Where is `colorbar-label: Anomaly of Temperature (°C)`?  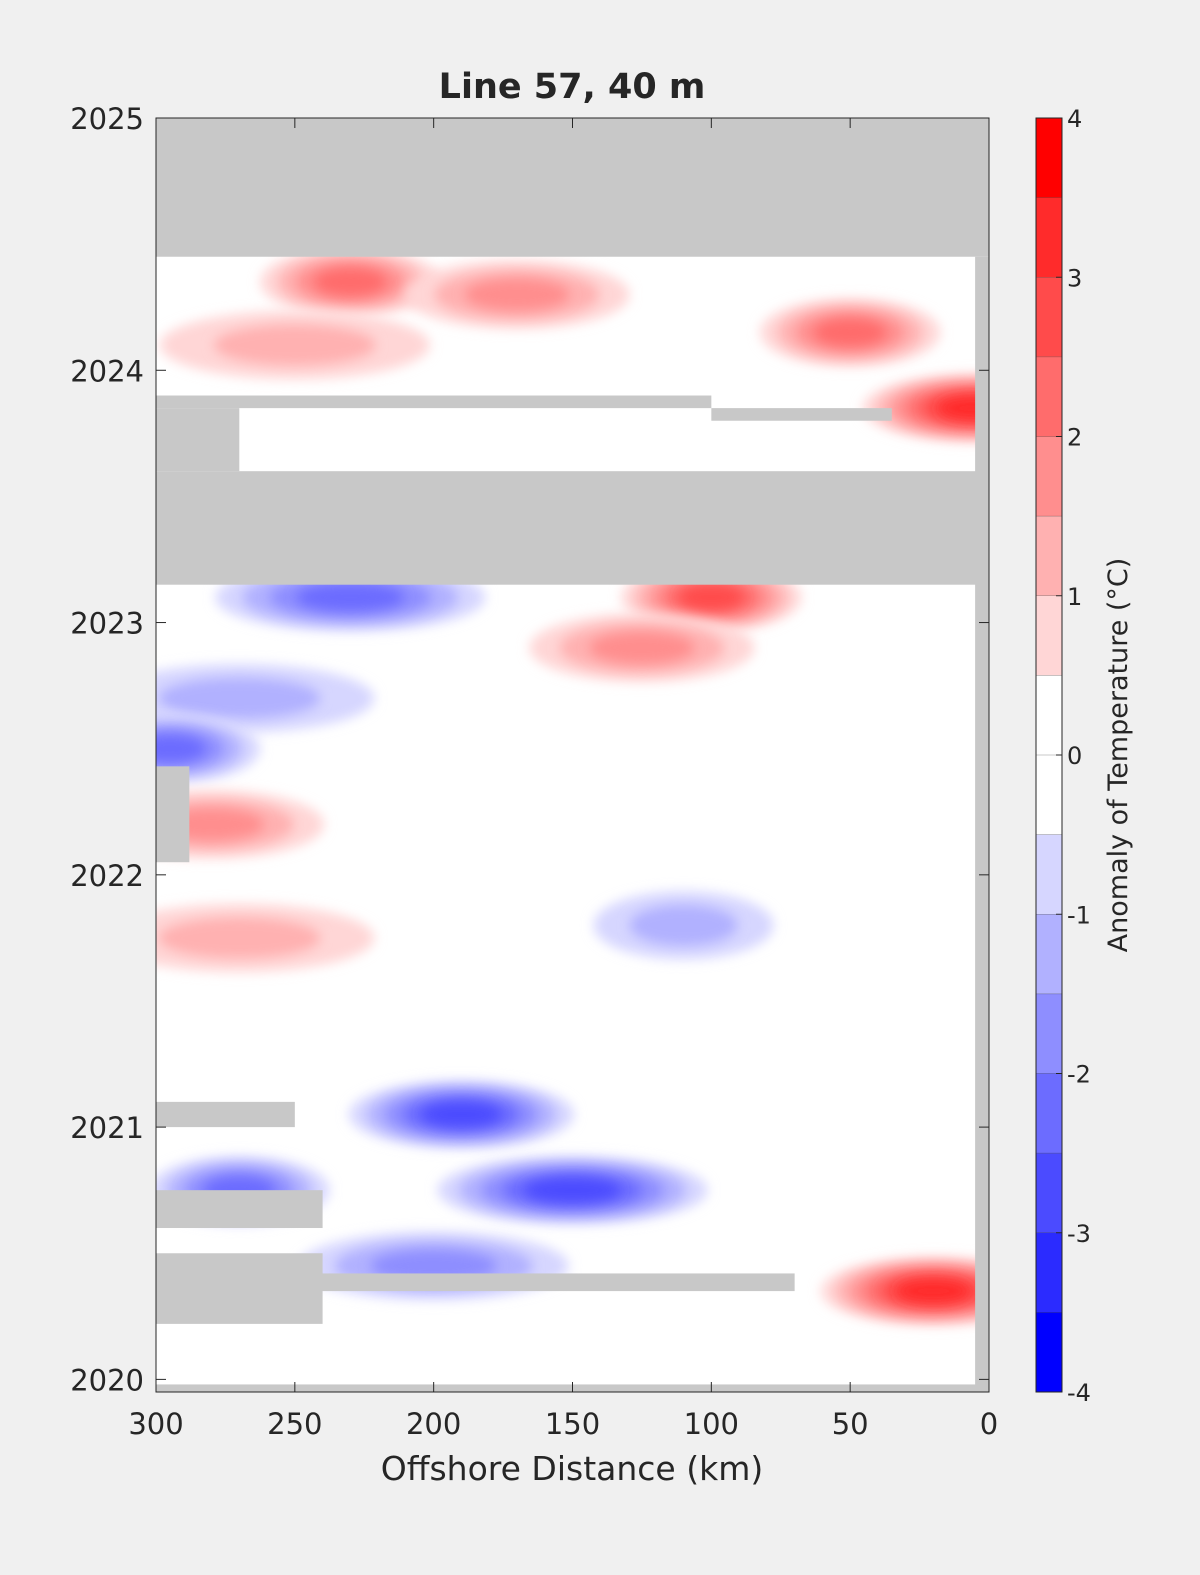
colorbar-label: Anomaly of Temperature (°C) is located at coordinates (1118, 755).